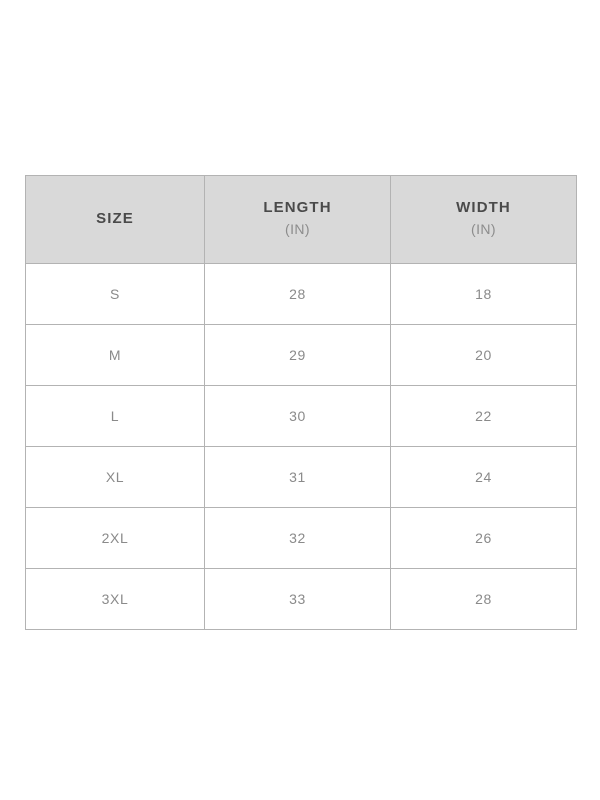 The height and width of the screenshot is (800, 600). What do you see at coordinates (115, 355) in the screenshot?
I see `cell-size: M` at bounding box center [115, 355].